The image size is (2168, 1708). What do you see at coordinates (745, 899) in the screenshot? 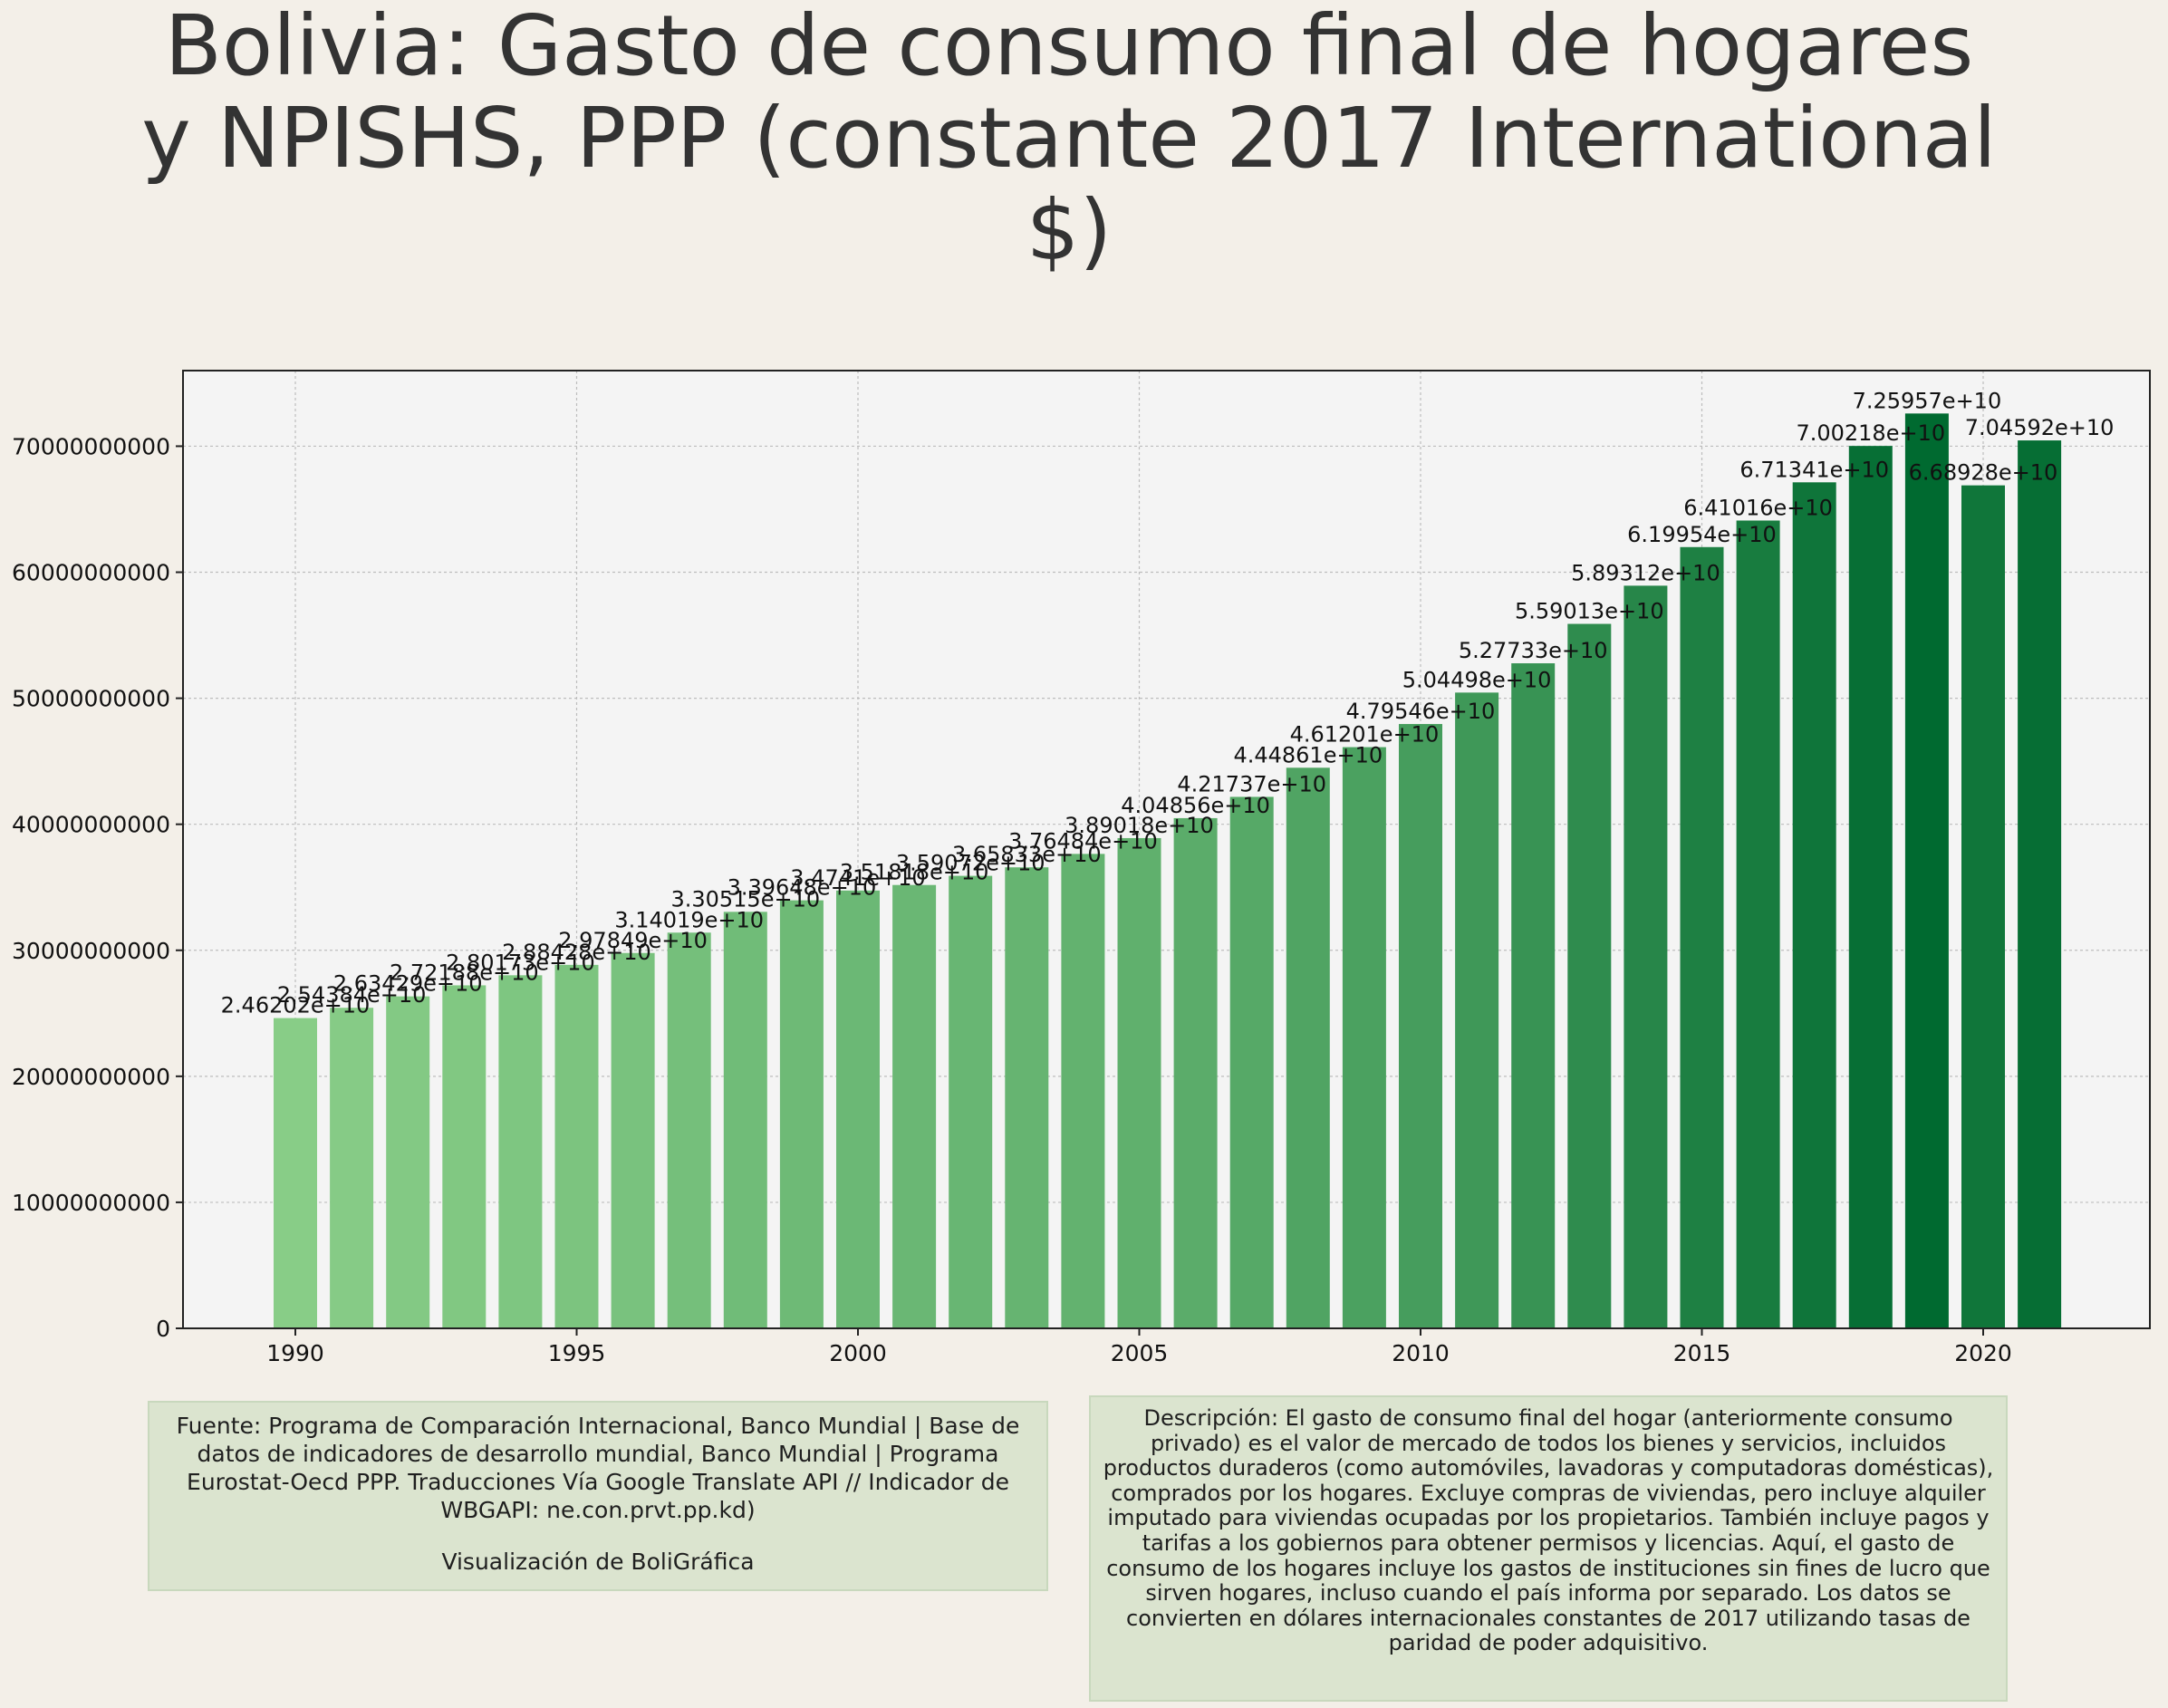
I see `bar-label-1998: 3.30515e+10` at bounding box center [745, 899].